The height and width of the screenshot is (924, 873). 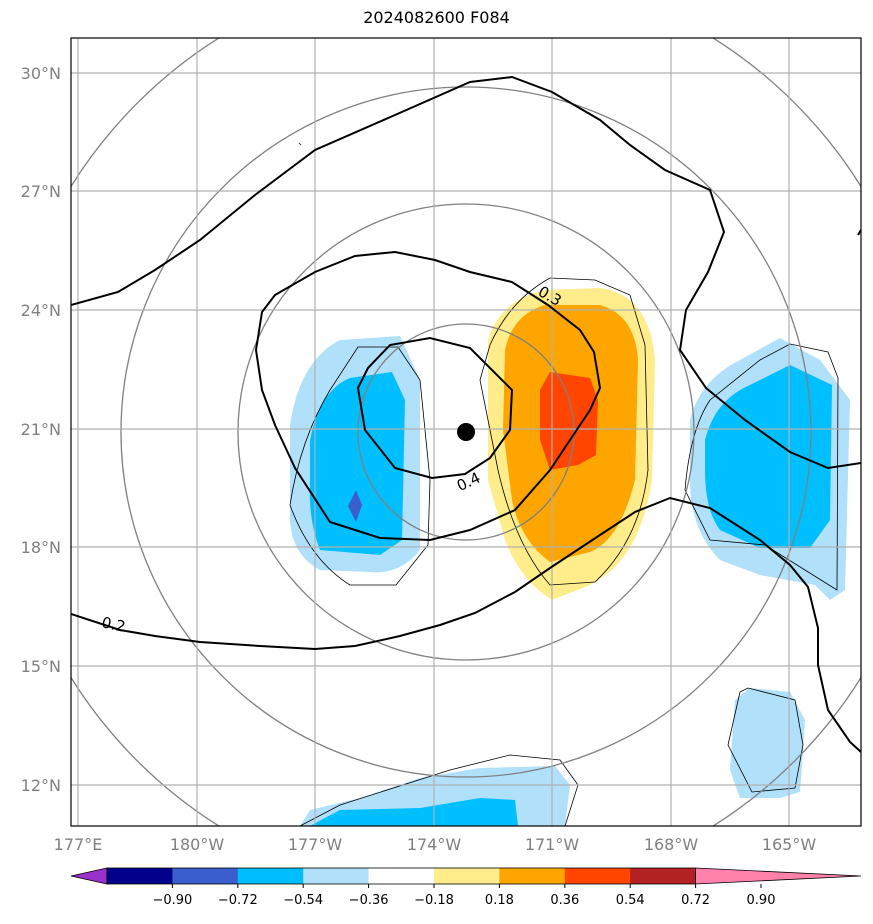 What do you see at coordinates (41, 785) in the screenshot?
I see `lat-label-12n: 12°N` at bounding box center [41, 785].